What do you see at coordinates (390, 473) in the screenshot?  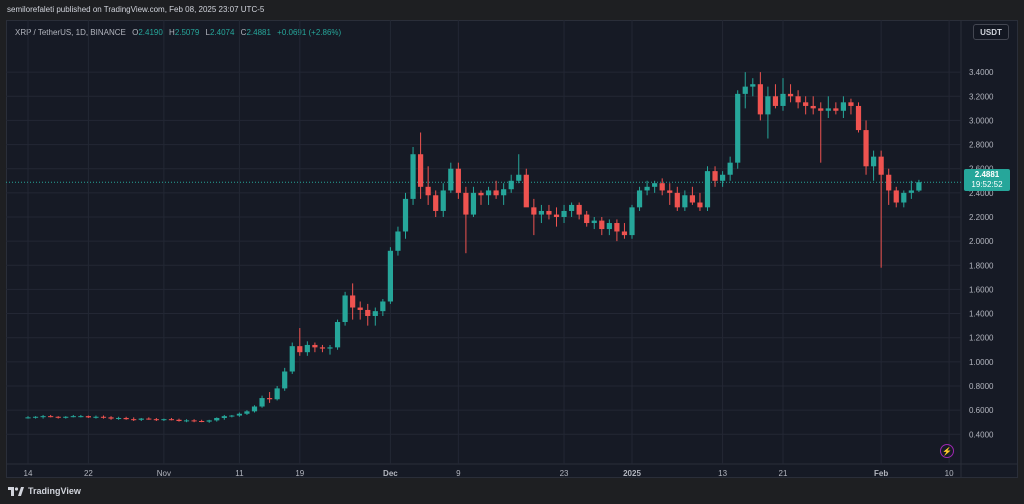 I see `x-tick-label: Dec` at bounding box center [390, 473].